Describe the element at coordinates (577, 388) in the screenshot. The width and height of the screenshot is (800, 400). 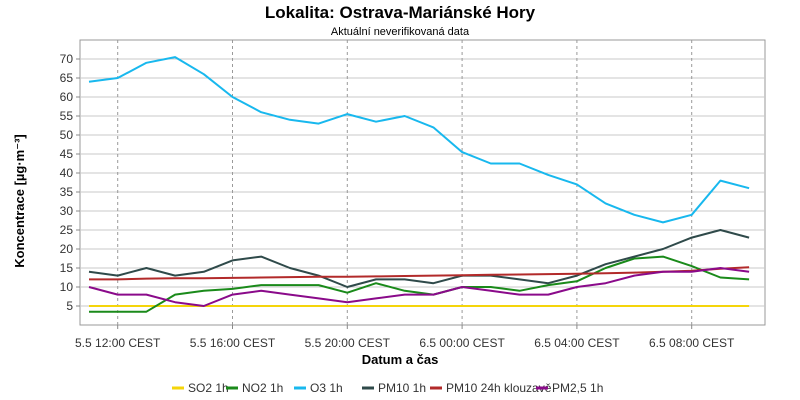
I see `legend-label-5: PM2,5 1h` at that location.